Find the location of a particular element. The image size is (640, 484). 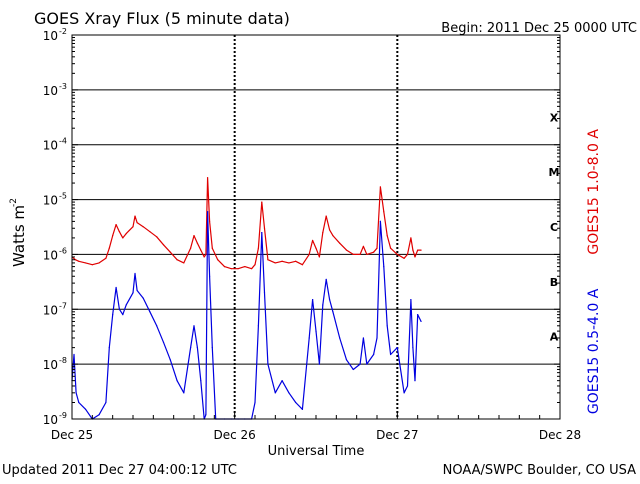

y-tick-exponent: -6 is located at coordinates (63, 250).